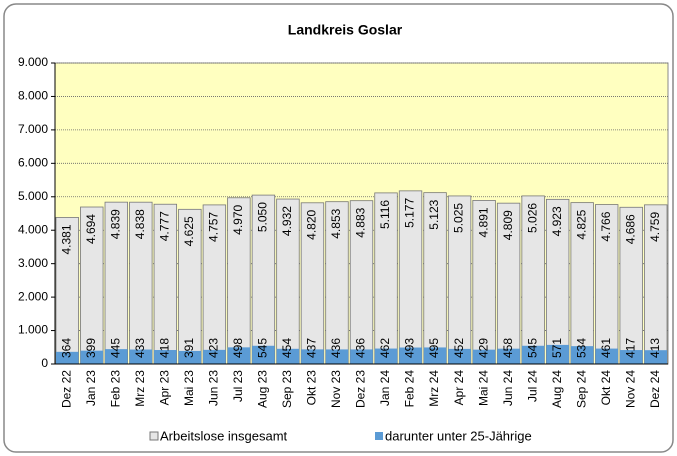 This screenshot has height=456, width=677. I want to click on data-label: 5.026, so click(532, 218).